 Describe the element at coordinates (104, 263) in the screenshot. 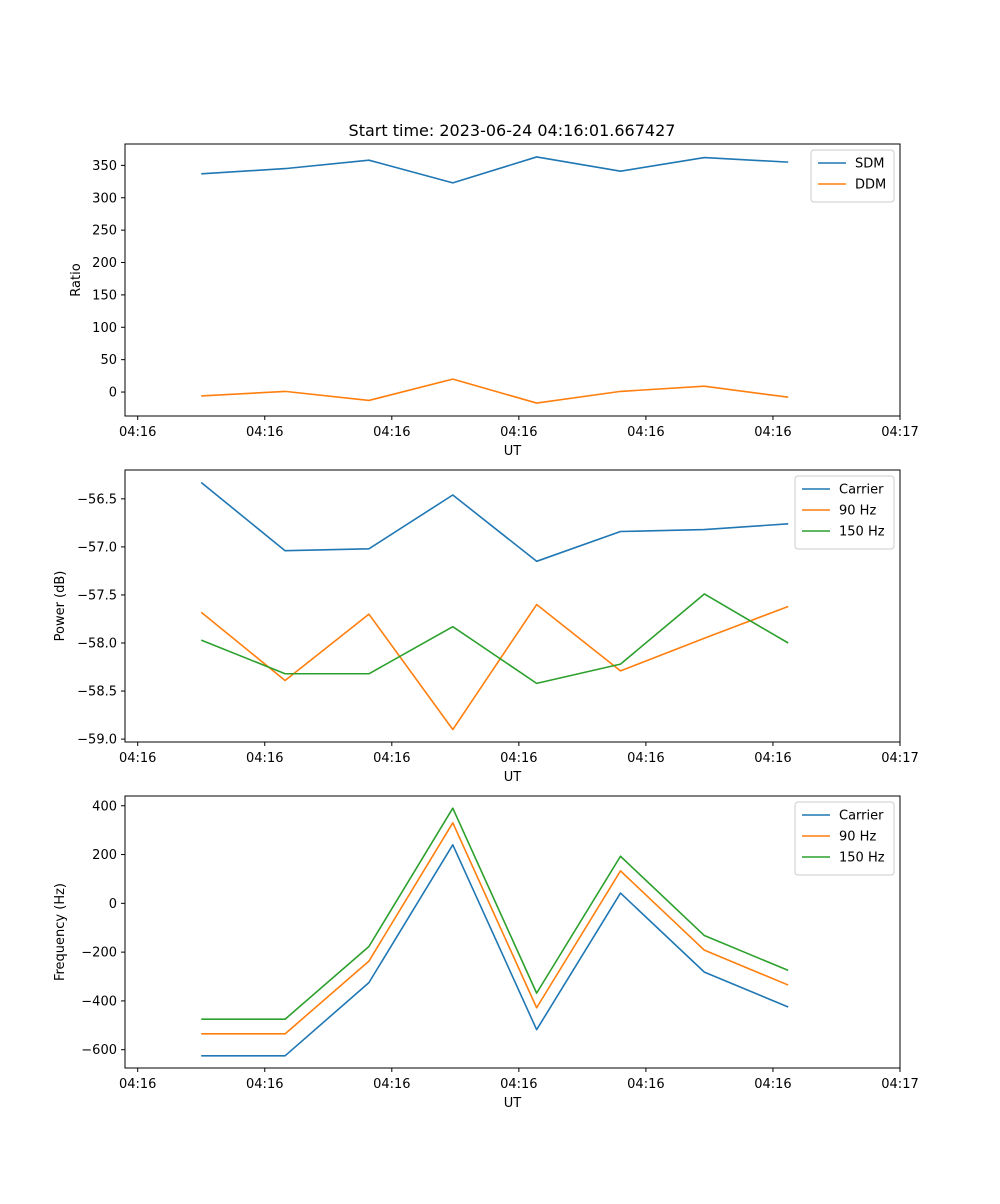

I see `ratio-y-tick-label: 200` at that location.